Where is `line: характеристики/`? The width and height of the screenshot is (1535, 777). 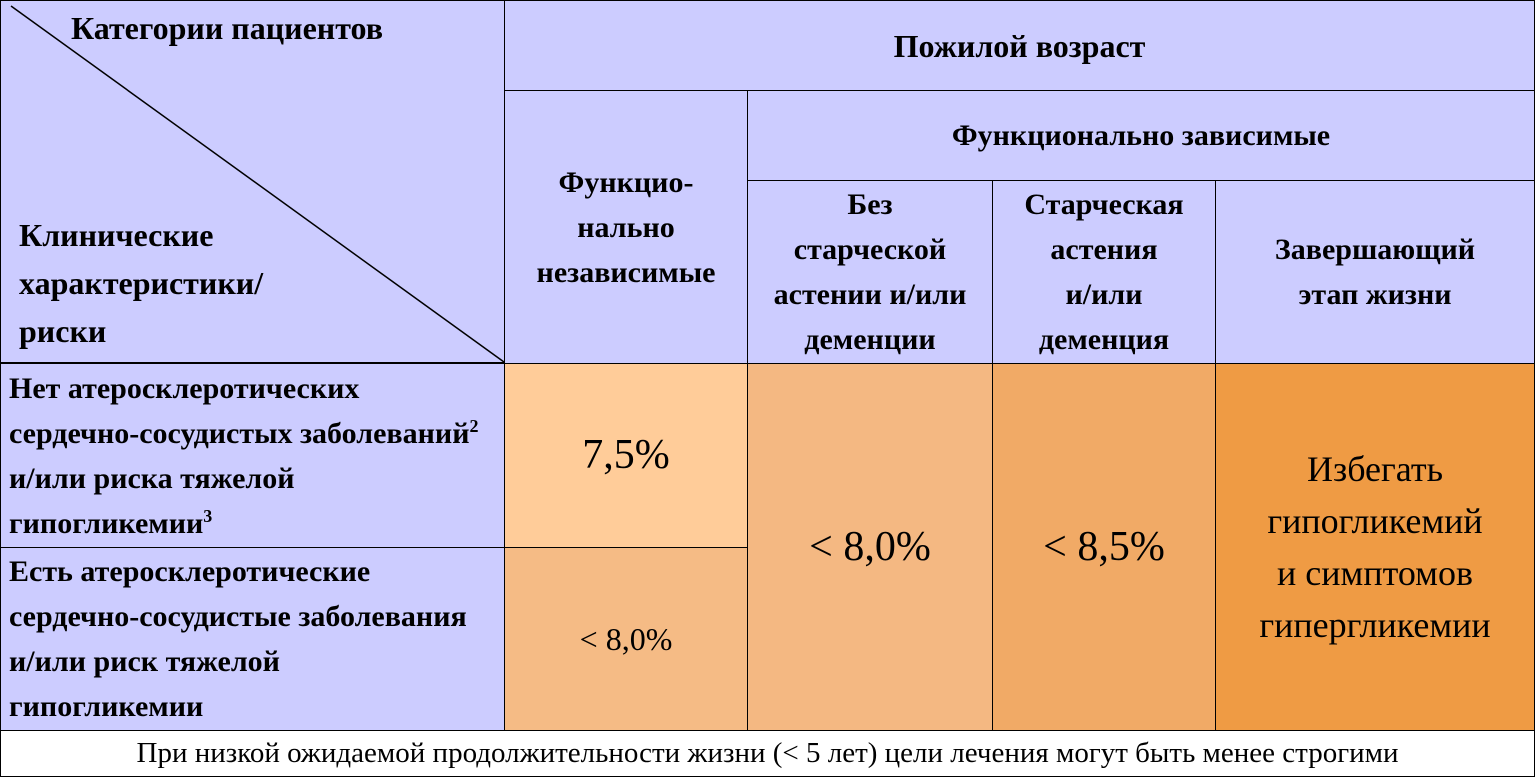
line: характеристики/ is located at coordinates (141, 283).